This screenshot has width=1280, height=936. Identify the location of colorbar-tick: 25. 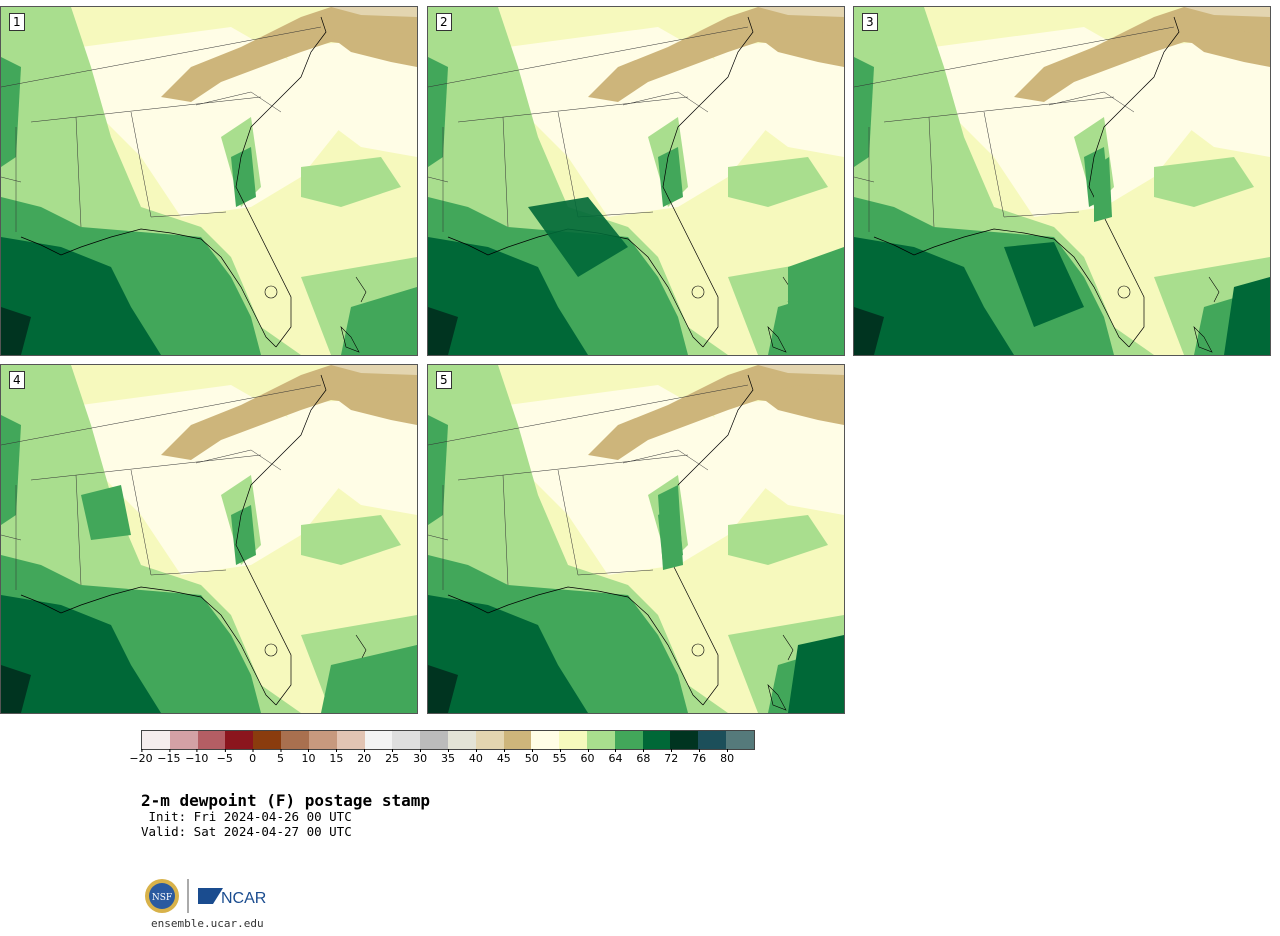
(392, 757).